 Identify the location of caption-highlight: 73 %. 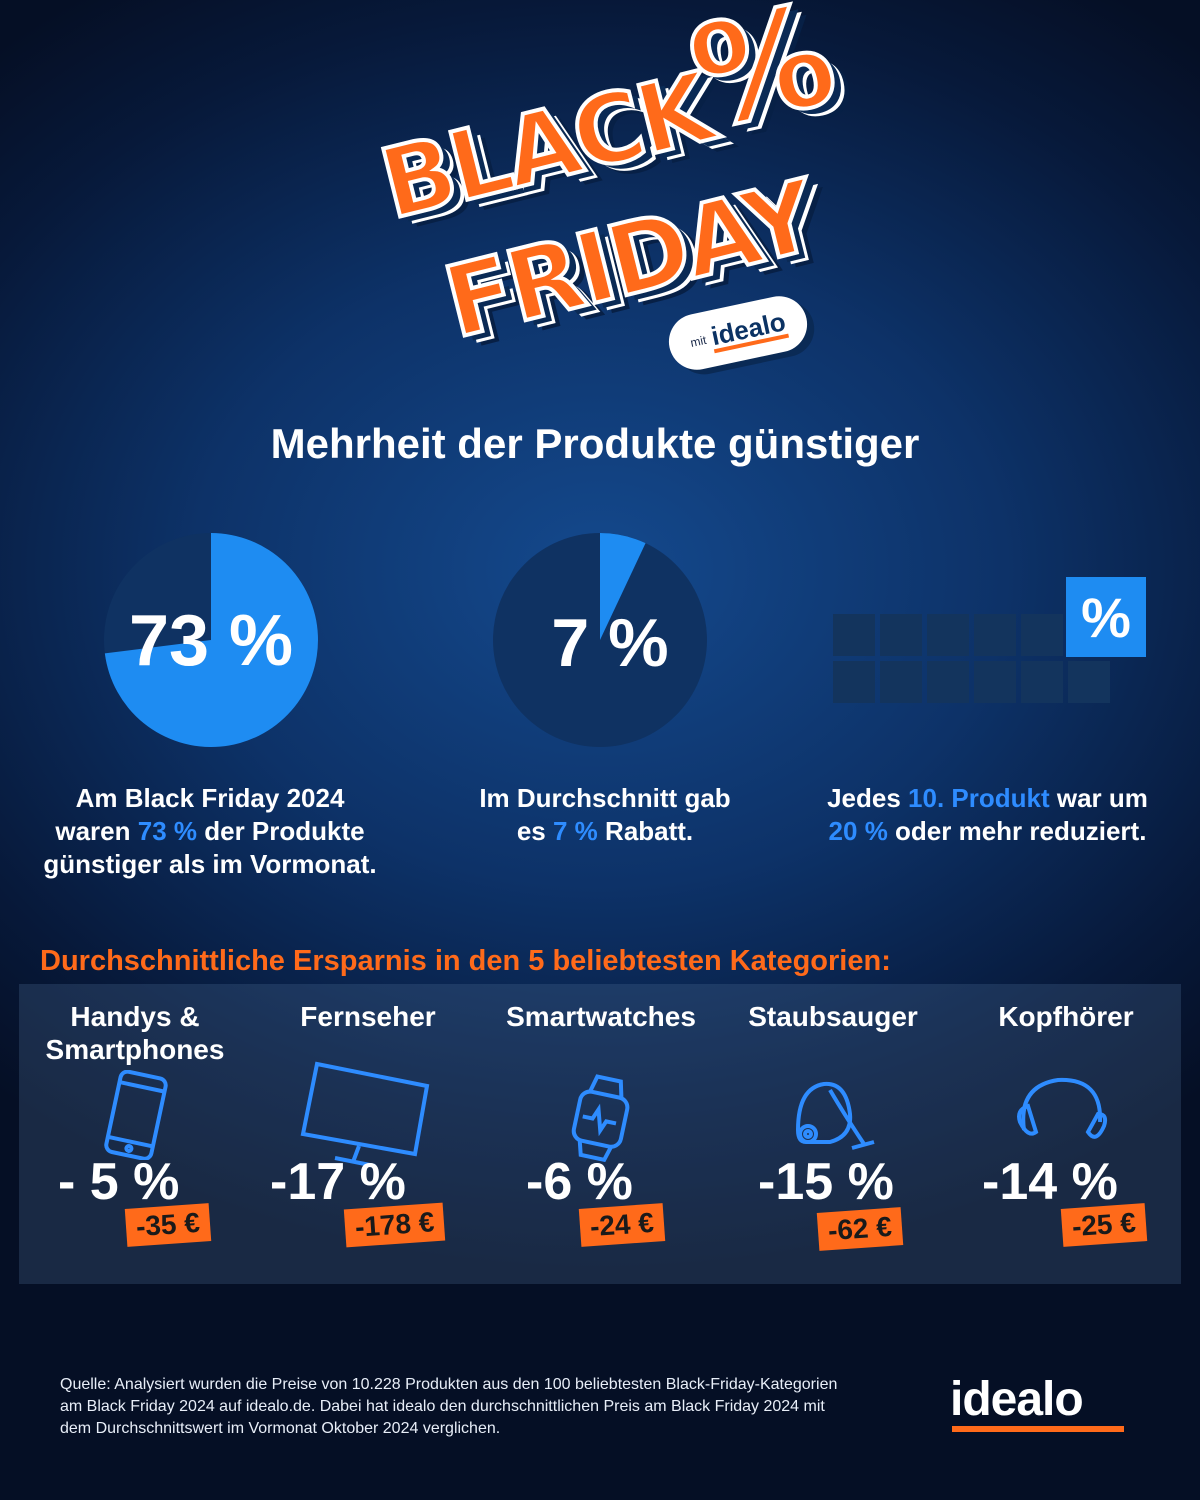
(167, 831).